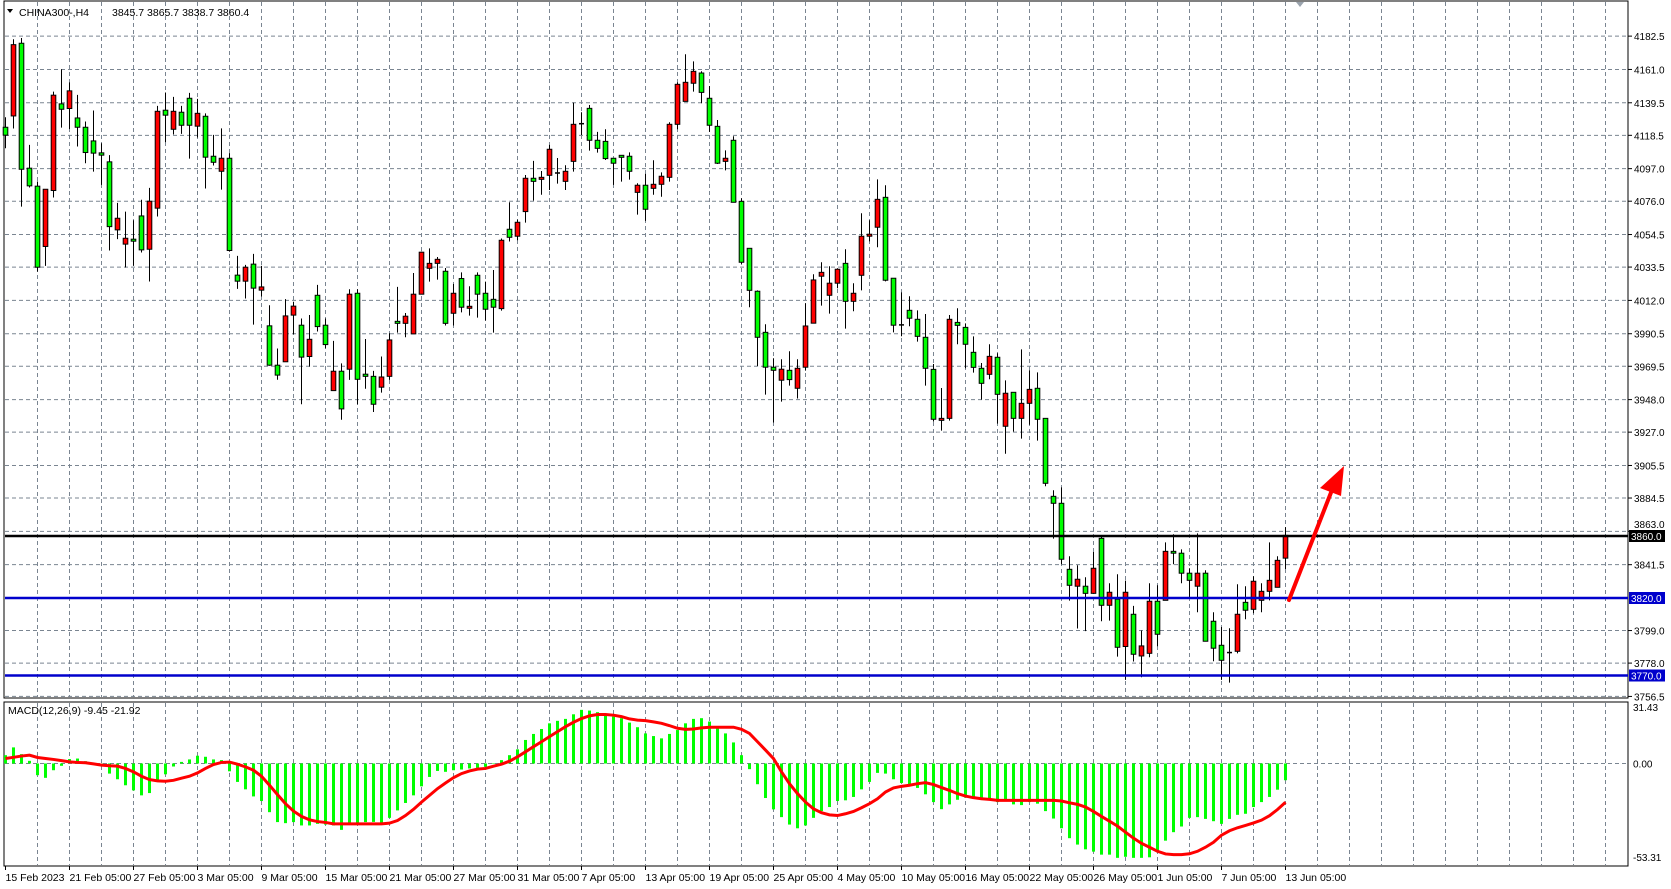 The height and width of the screenshot is (889, 1671). Describe the element at coordinates (1643, 765) in the screenshot. I see `macd-tick-label: 0.00` at that location.